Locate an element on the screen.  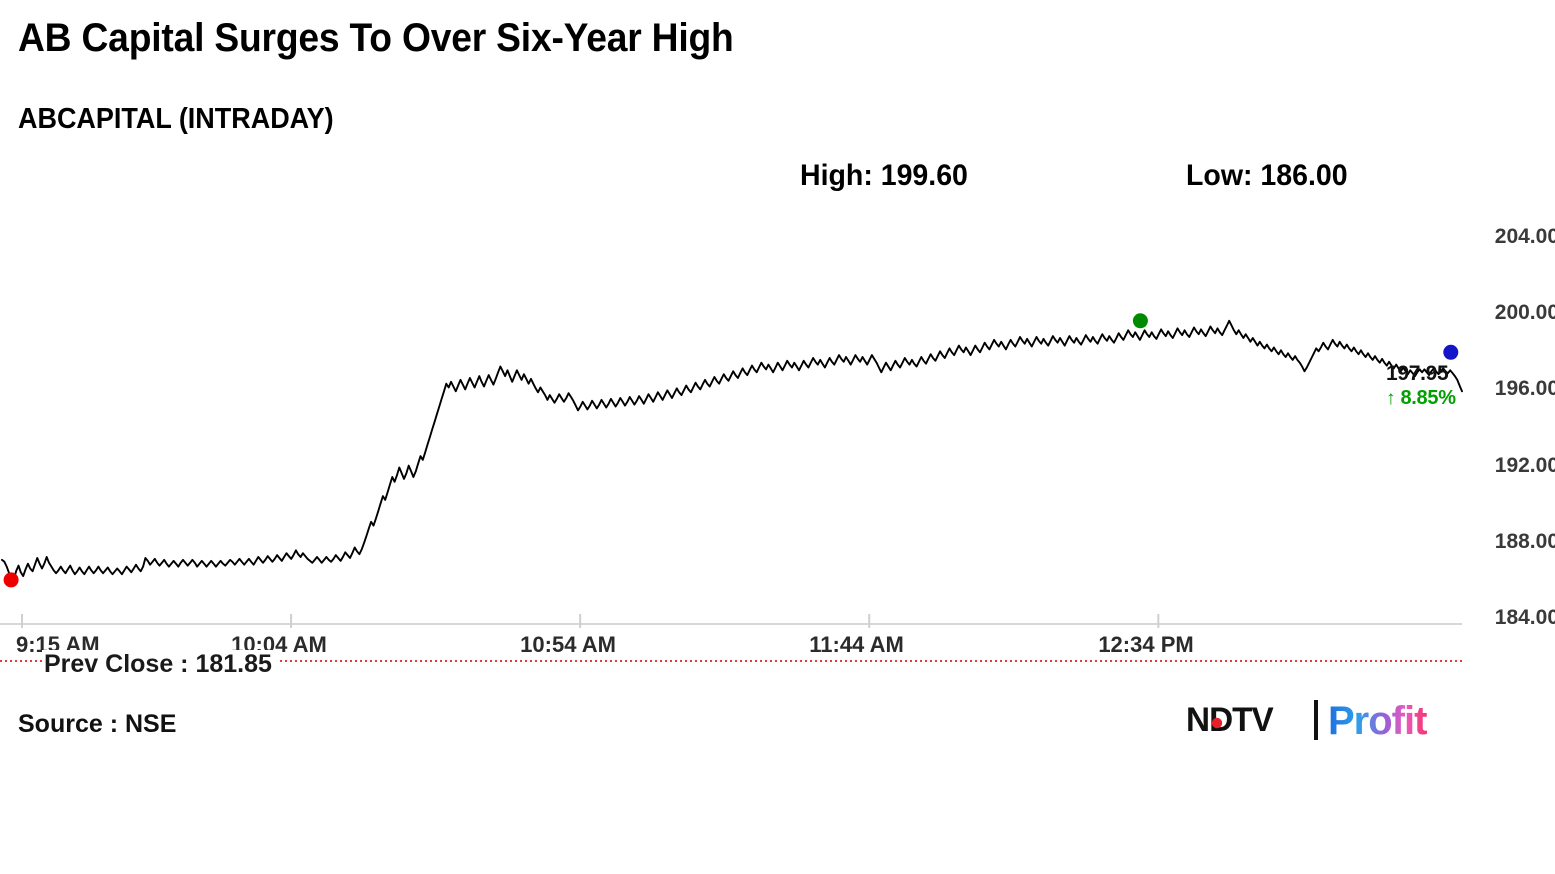
y-axis-label: 200.00 is located at coordinates (1524, 313).